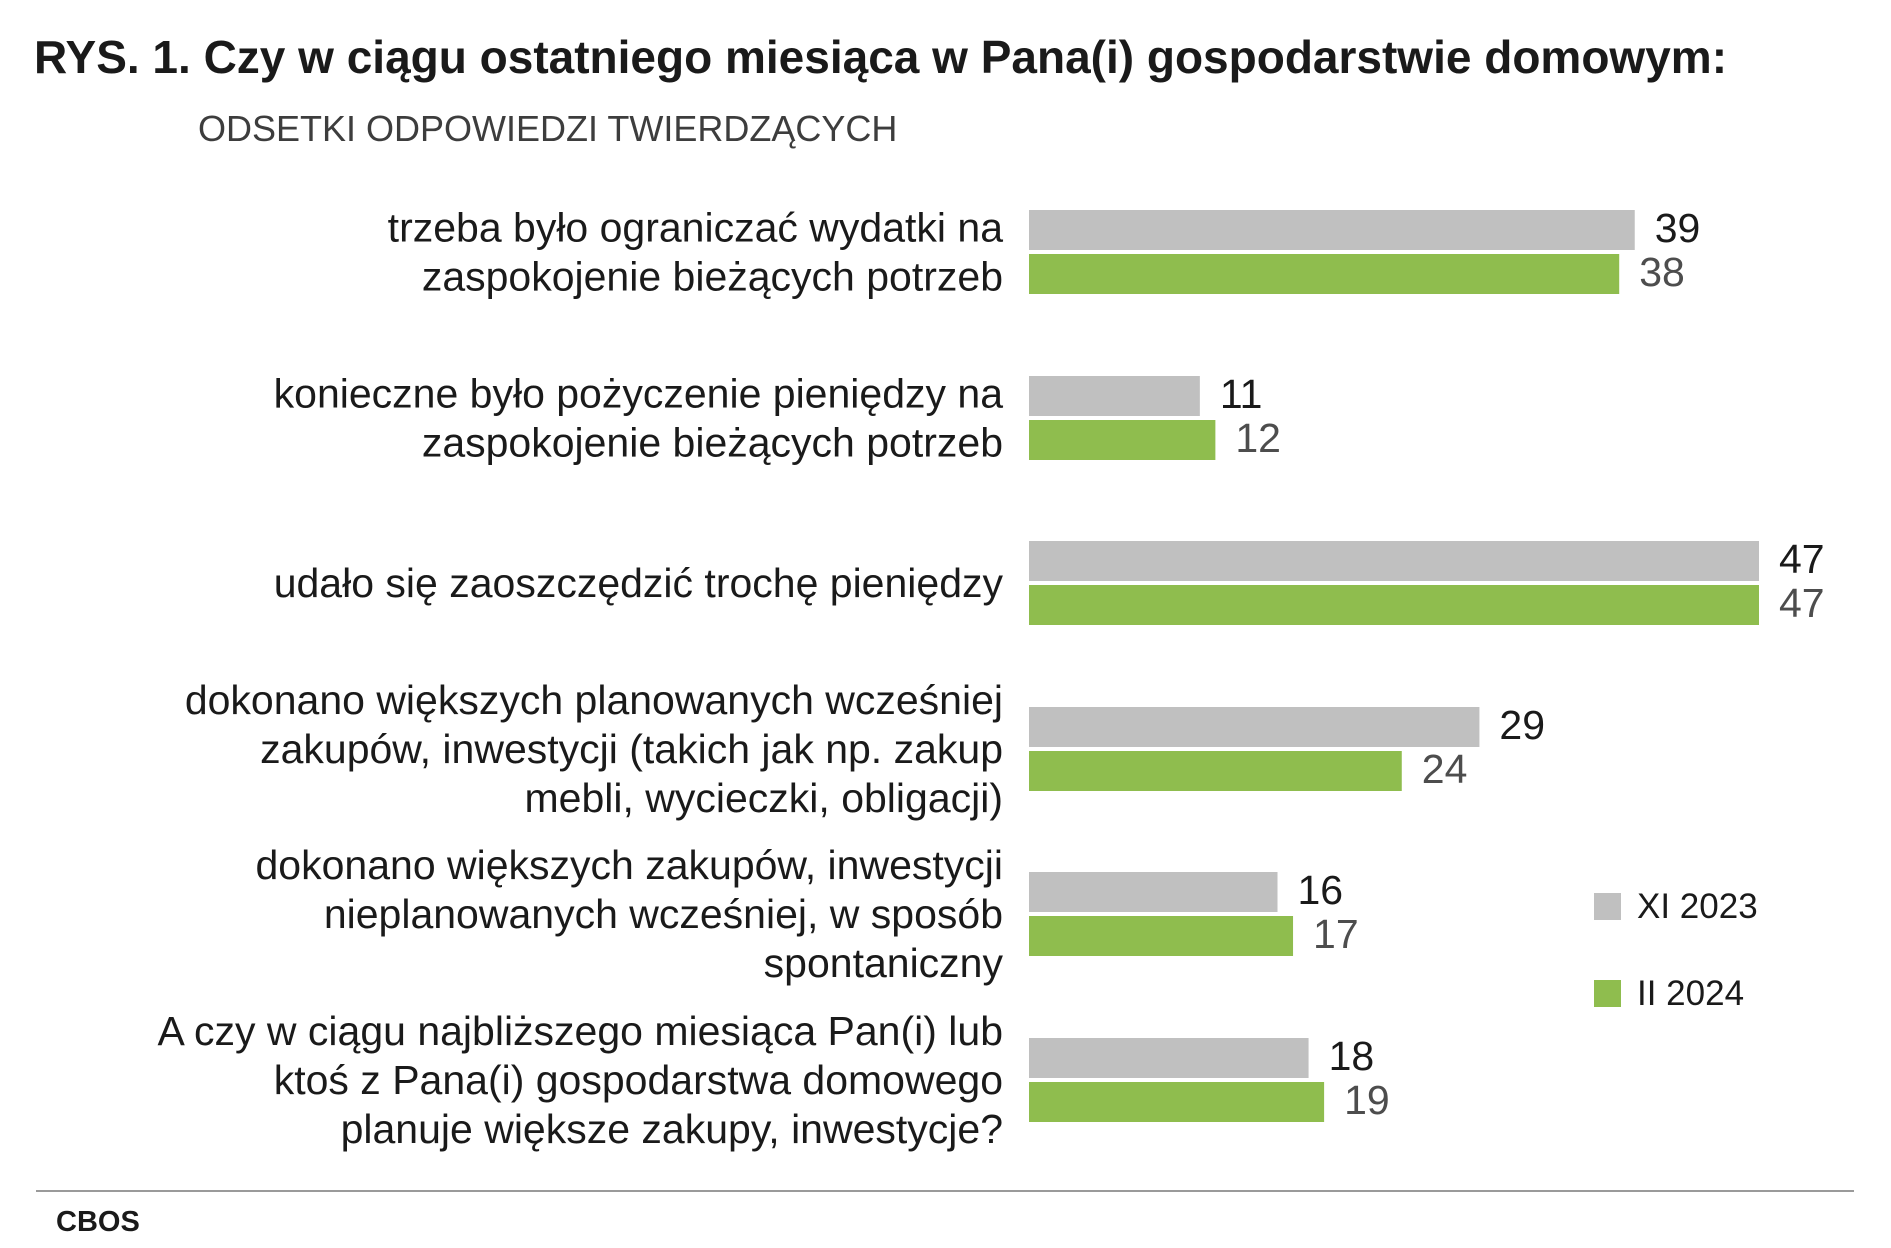 The width and height of the screenshot is (1891, 1248). Describe the element at coordinates (1676, 950) in the screenshot. I see `legend: XI 2023 II 2024` at that location.